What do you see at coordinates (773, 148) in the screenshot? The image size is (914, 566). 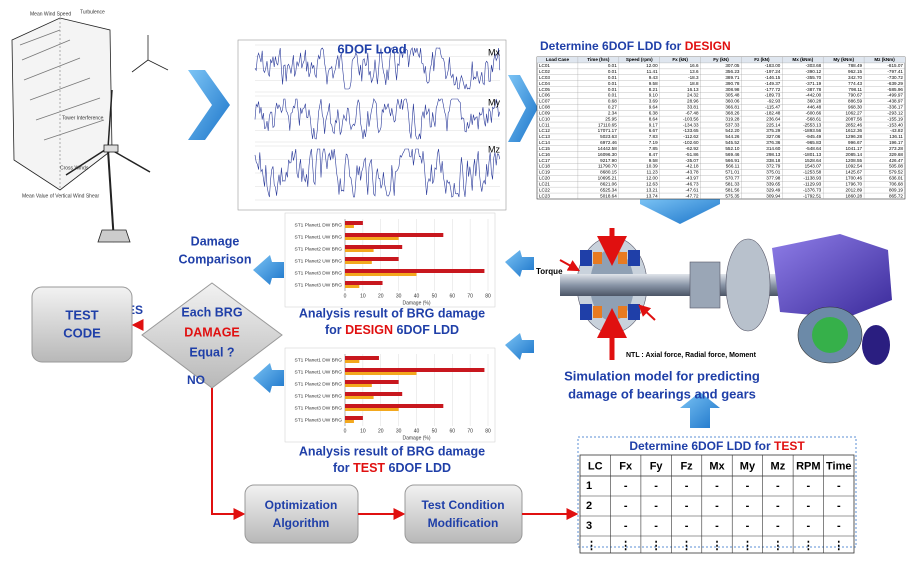 I see `table-cell: 314.60` at bounding box center [773, 148].